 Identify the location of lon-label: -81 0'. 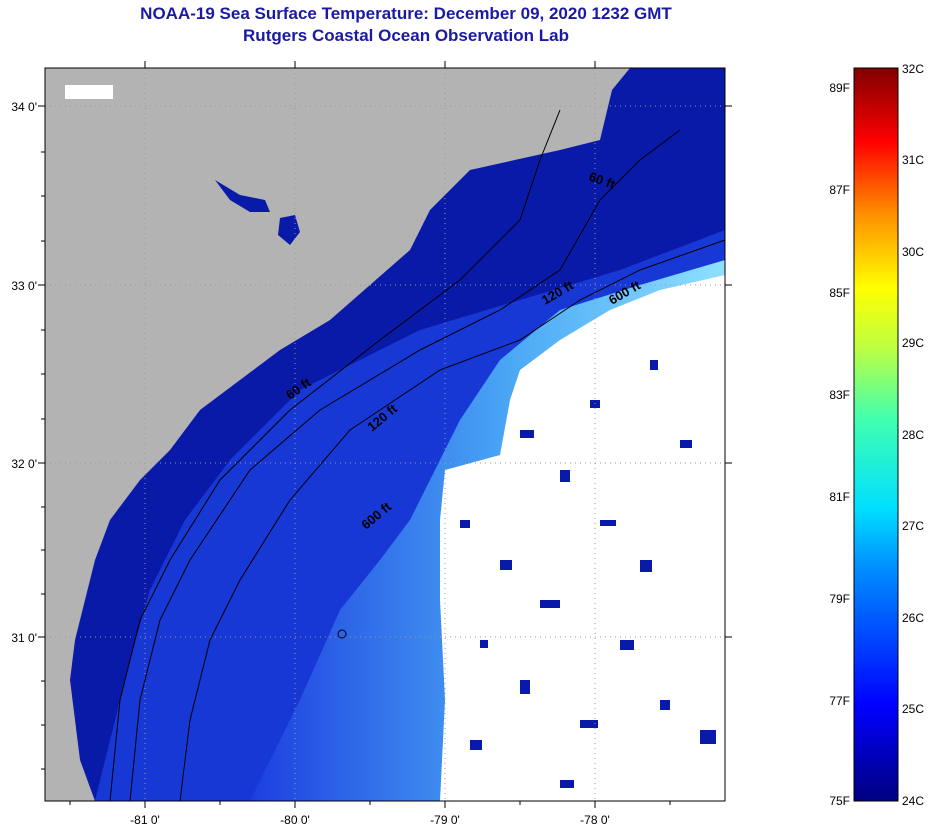
(145, 820).